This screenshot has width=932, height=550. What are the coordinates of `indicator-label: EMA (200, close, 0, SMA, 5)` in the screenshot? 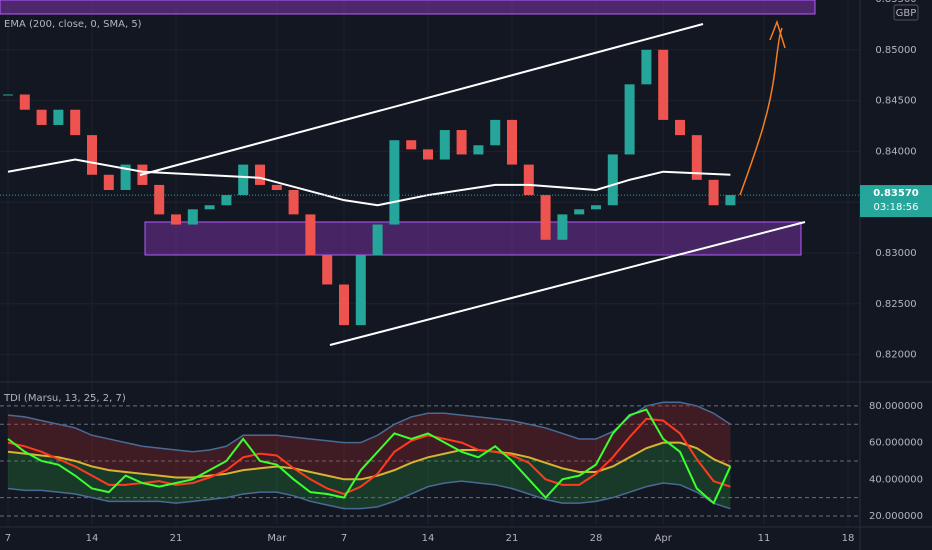 It's located at (73, 24).